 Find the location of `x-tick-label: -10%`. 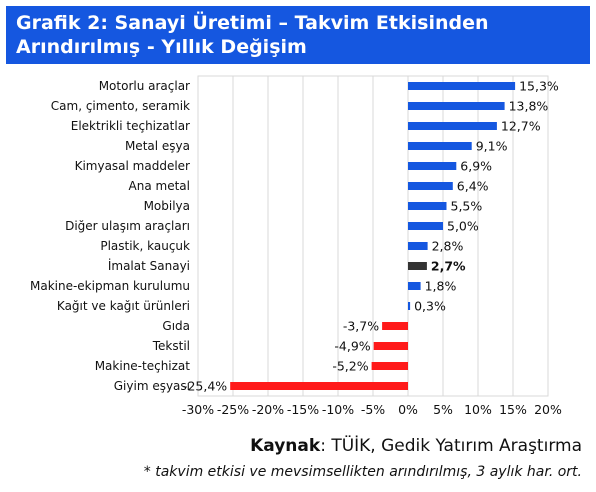

x-tick-label: -10% is located at coordinates (338, 409).